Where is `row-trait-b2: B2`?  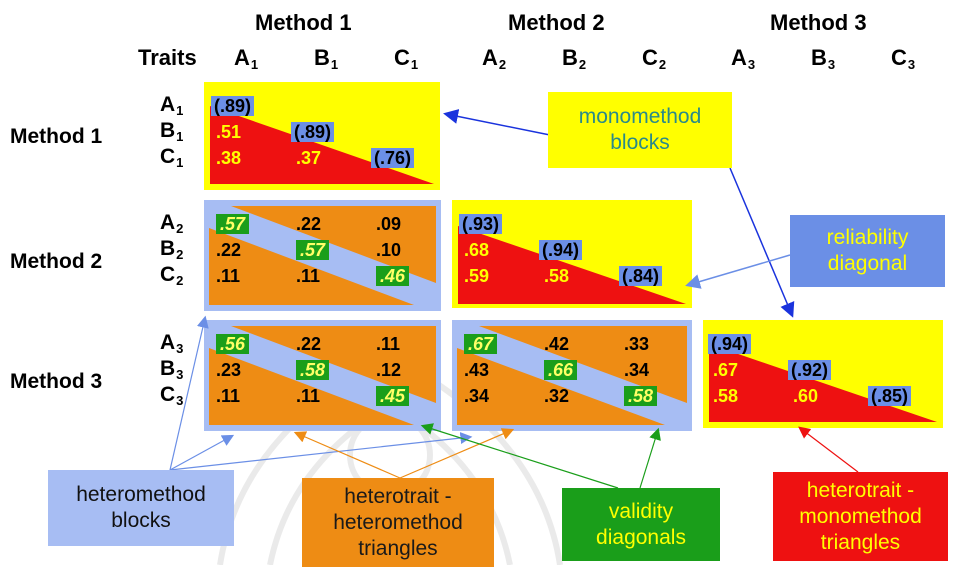
row-trait-b2: B2 is located at coordinates (172, 249).